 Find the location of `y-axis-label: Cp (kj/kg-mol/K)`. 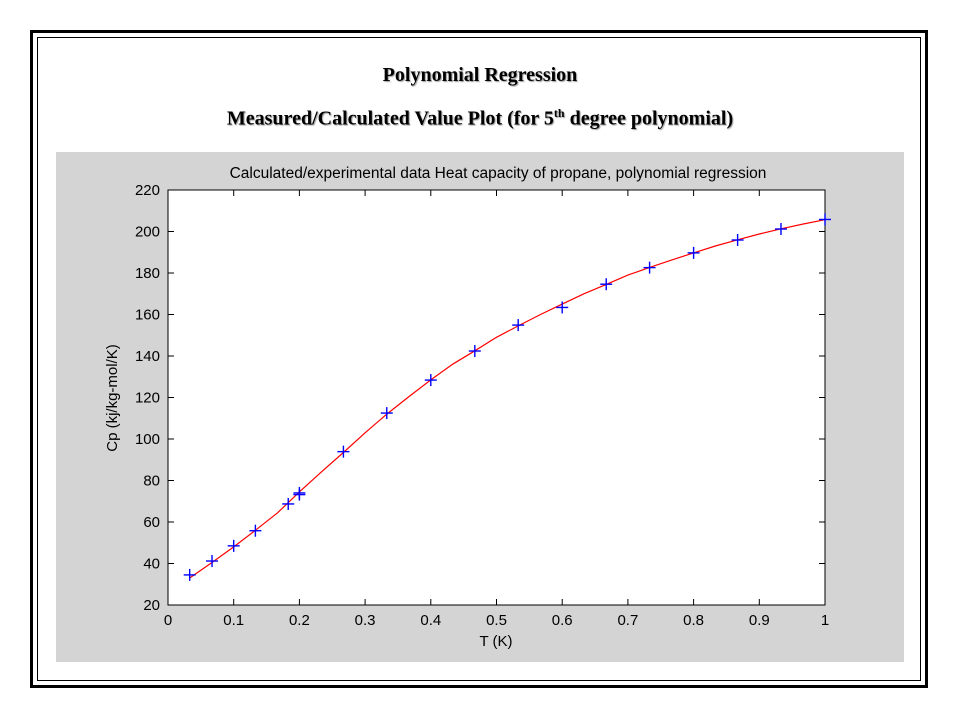

y-axis-label: Cp (kj/kg-mol/K) is located at coordinates (112, 398).